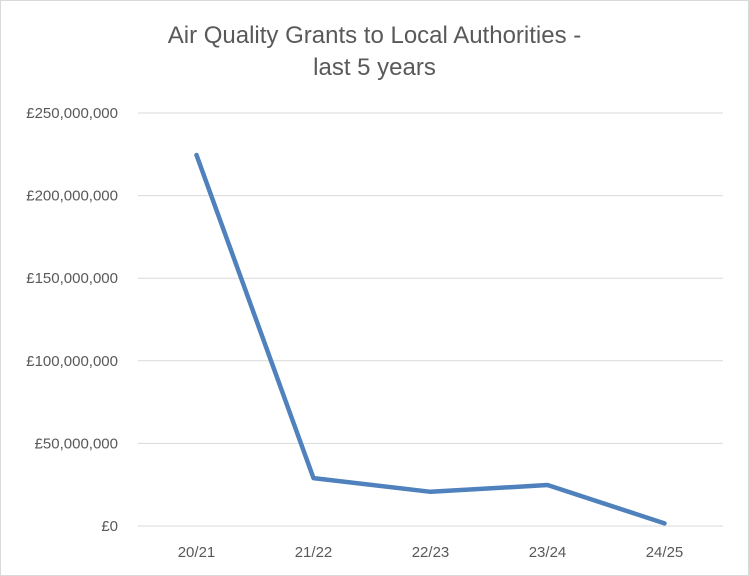 The width and height of the screenshot is (749, 576). Describe the element at coordinates (665, 552) in the screenshot. I see `x-tick-label: 24/25` at that location.